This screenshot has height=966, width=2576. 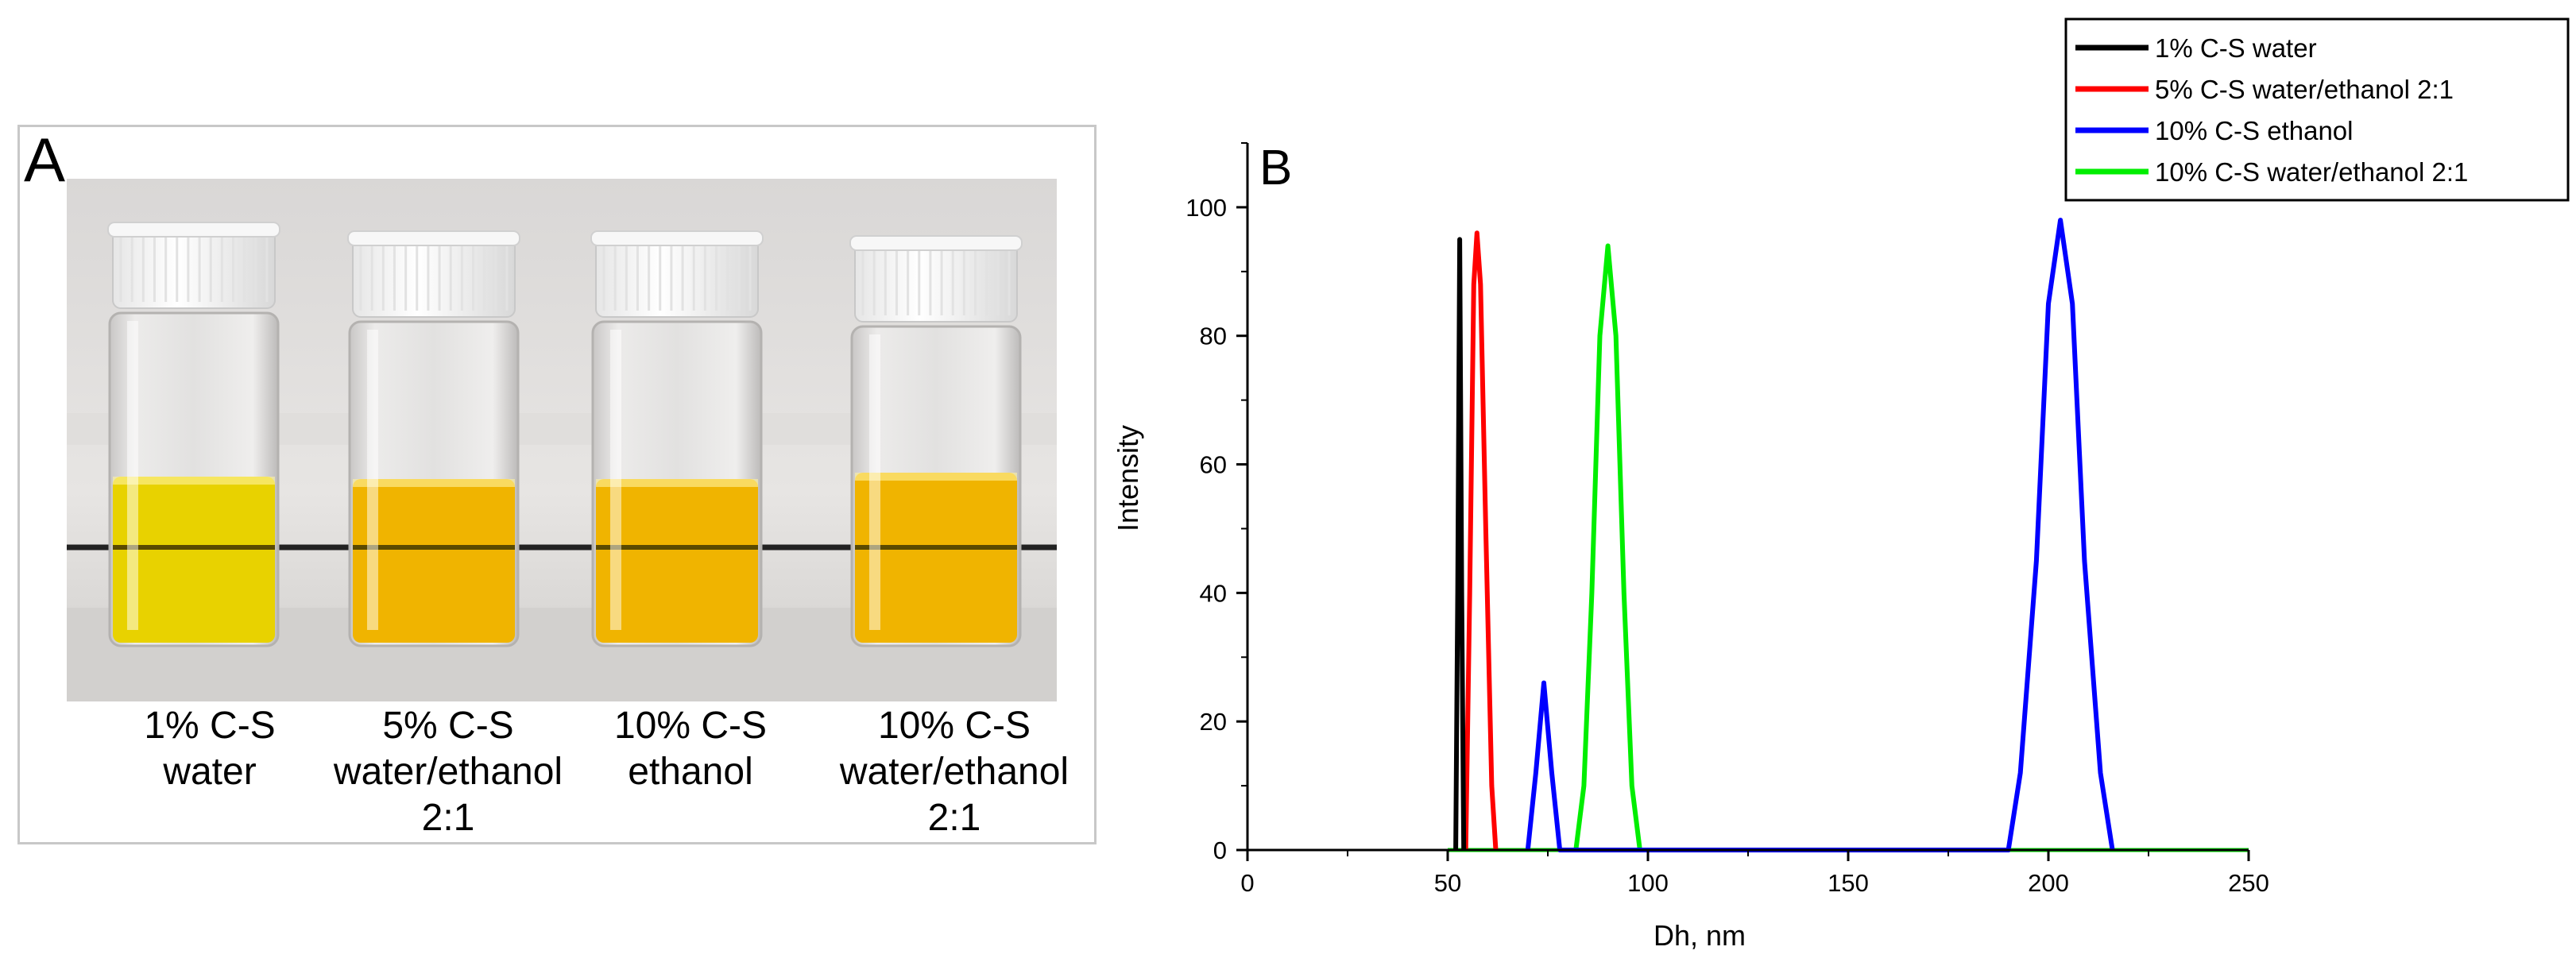 I want to click on legend-label: 10% C-S water/ethanol 2:1, so click(x=2311, y=172).